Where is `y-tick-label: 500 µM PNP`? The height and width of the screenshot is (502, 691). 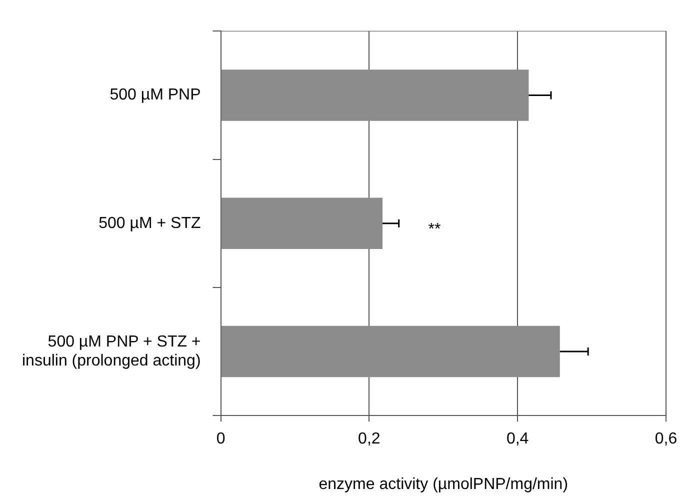
y-tick-label: 500 µM PNP is located at coordinates (155, 95).